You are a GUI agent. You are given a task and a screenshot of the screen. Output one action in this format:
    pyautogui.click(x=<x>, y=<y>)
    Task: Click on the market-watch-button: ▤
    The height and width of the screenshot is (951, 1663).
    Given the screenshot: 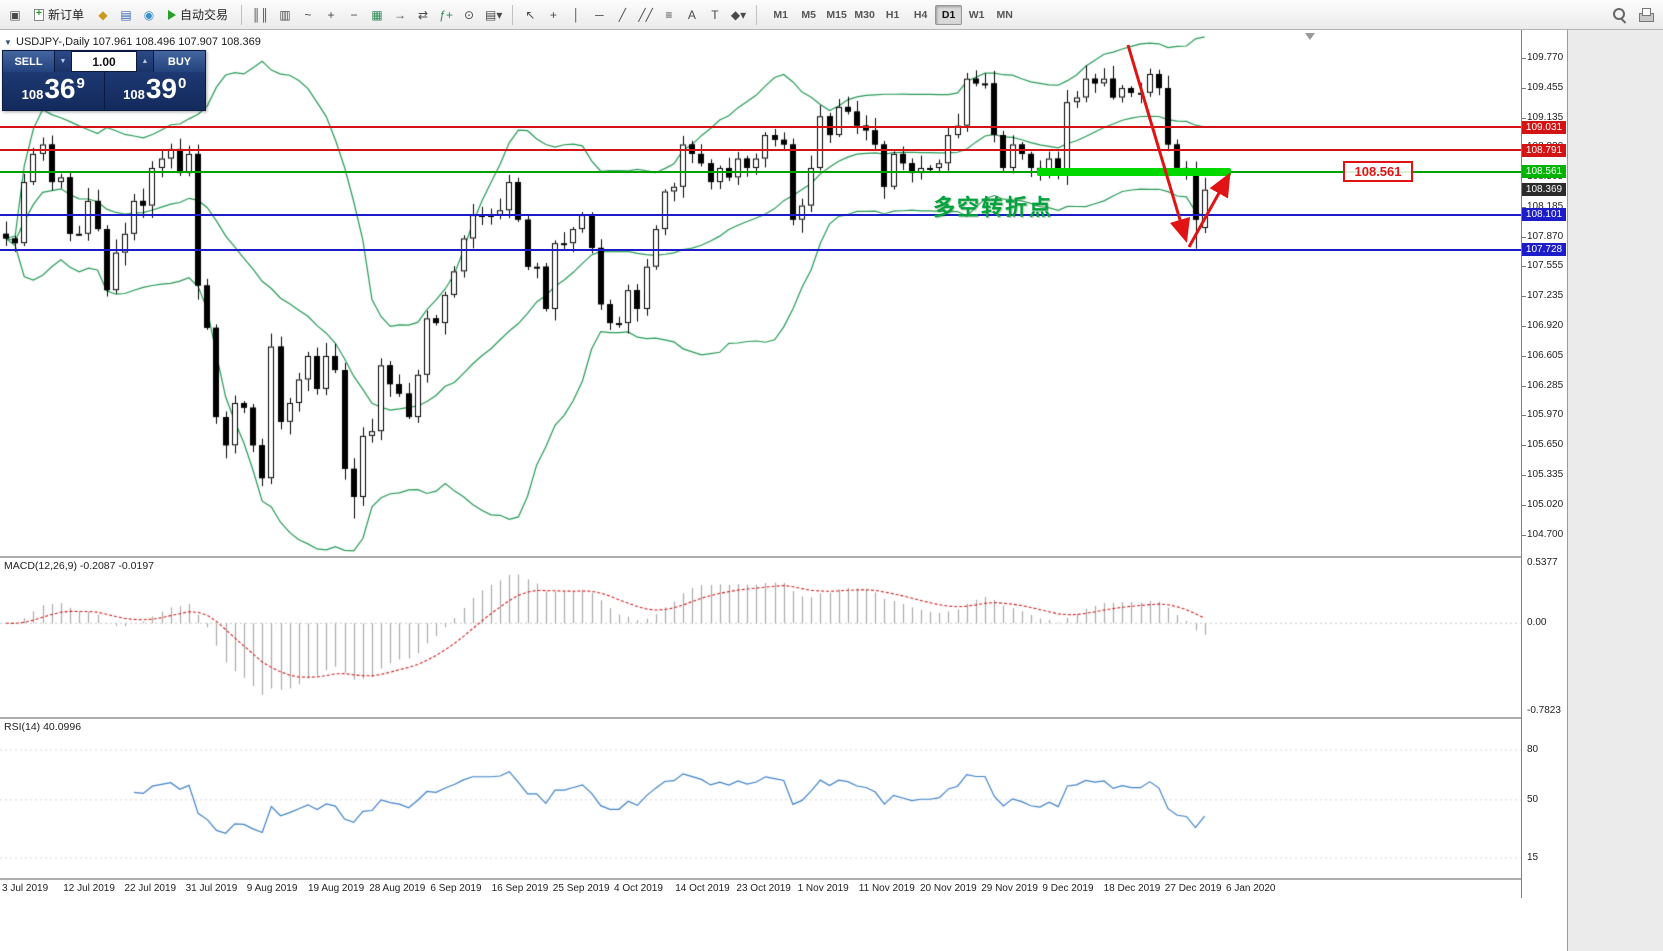 What is the action you would take?
    pyautogui.click(x=126, y=15)
    